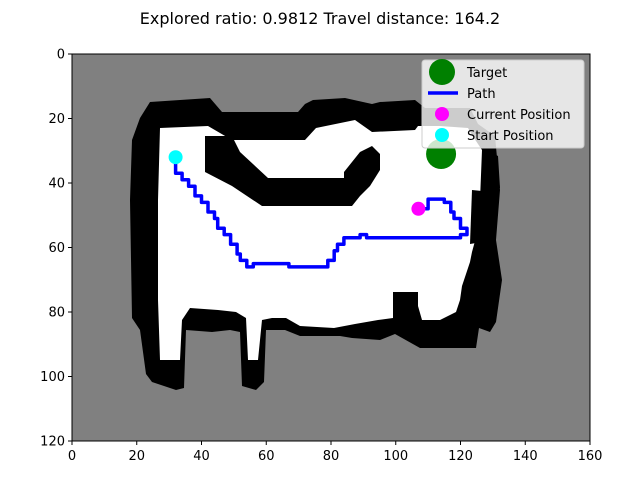 This screenshot has width=640, height=480. I want to click on y-tick-label: 0, so click(61, 55).